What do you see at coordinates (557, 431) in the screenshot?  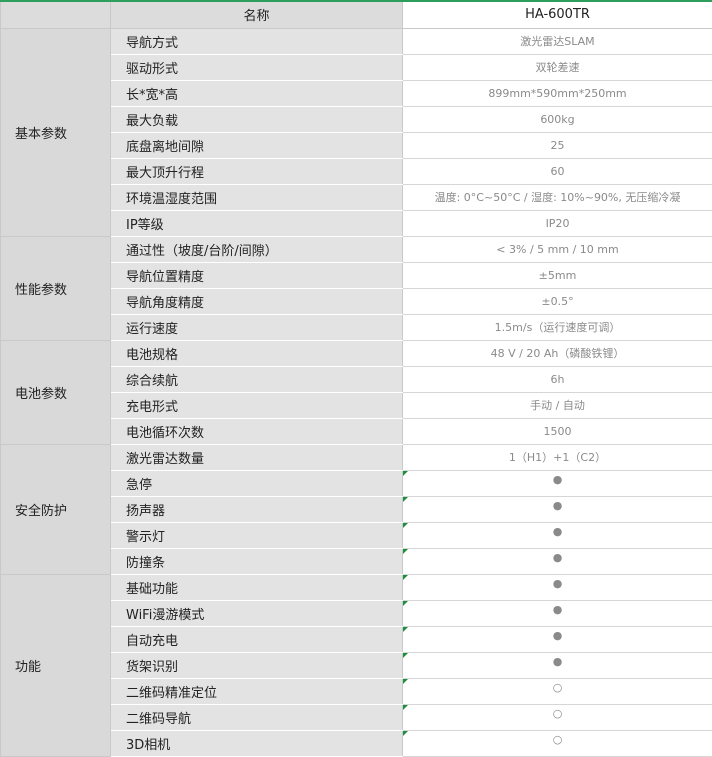 I see `param-value: 1500` at bounding box center [557, 431].